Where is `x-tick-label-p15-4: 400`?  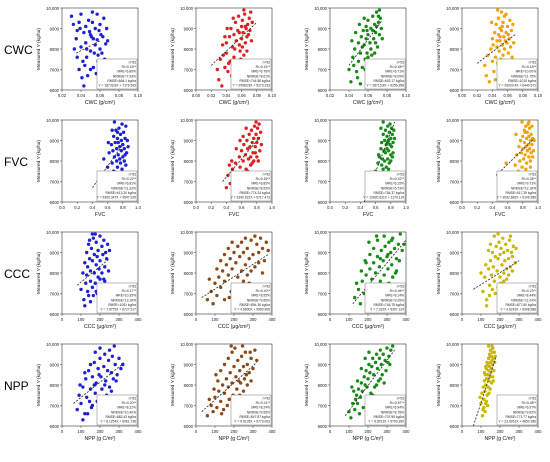
x-tick-label-p15-4: 400 is located at coordinates (407, 431).